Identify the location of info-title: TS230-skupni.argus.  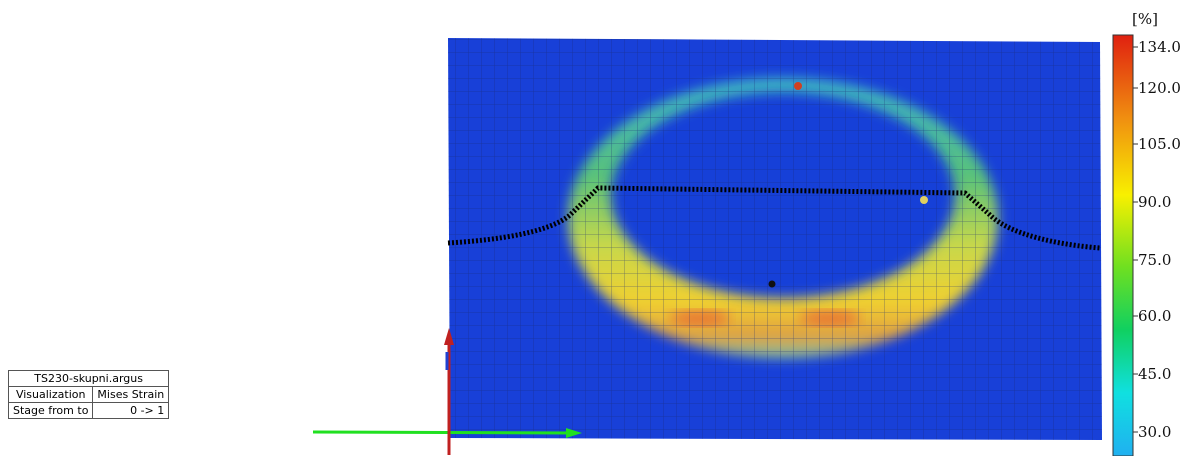
(88, 378).